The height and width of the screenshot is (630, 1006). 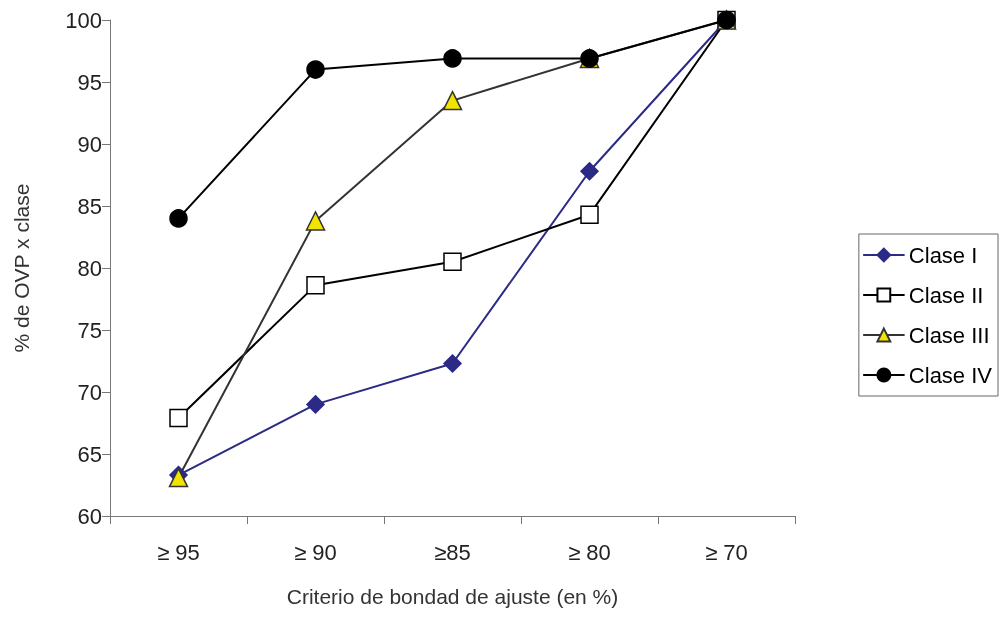 I want to click on y-tick-label: 60, so click(x=89, y=516).